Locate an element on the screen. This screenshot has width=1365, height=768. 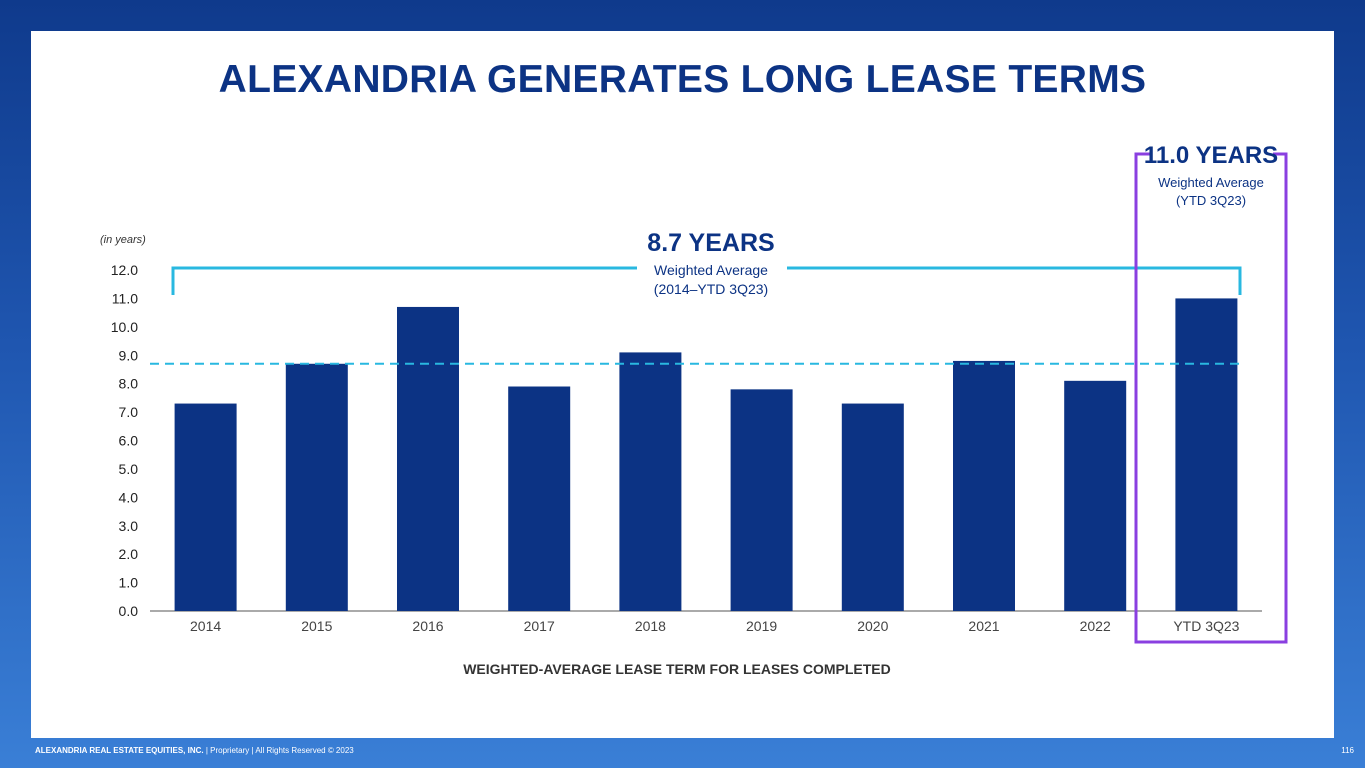
y-tick-label: 2.0 is located at coordinates (129, 554).